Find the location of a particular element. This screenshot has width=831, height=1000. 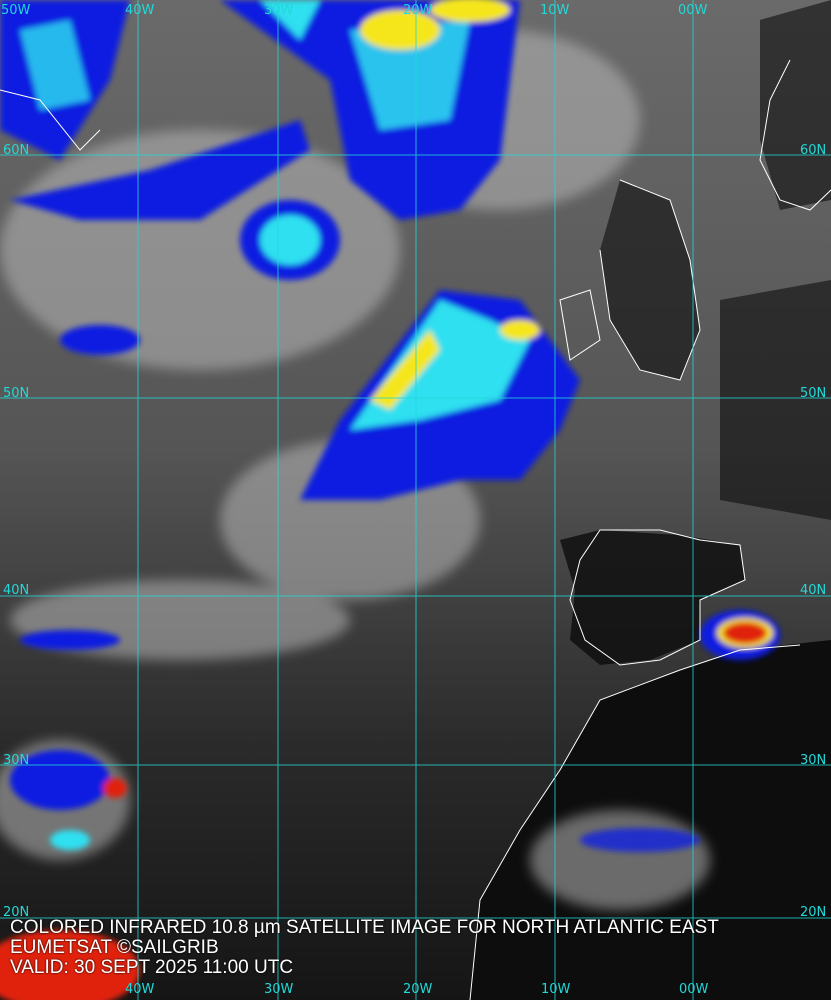

top-label-lon: 40W is located at coordinates (140, 10).